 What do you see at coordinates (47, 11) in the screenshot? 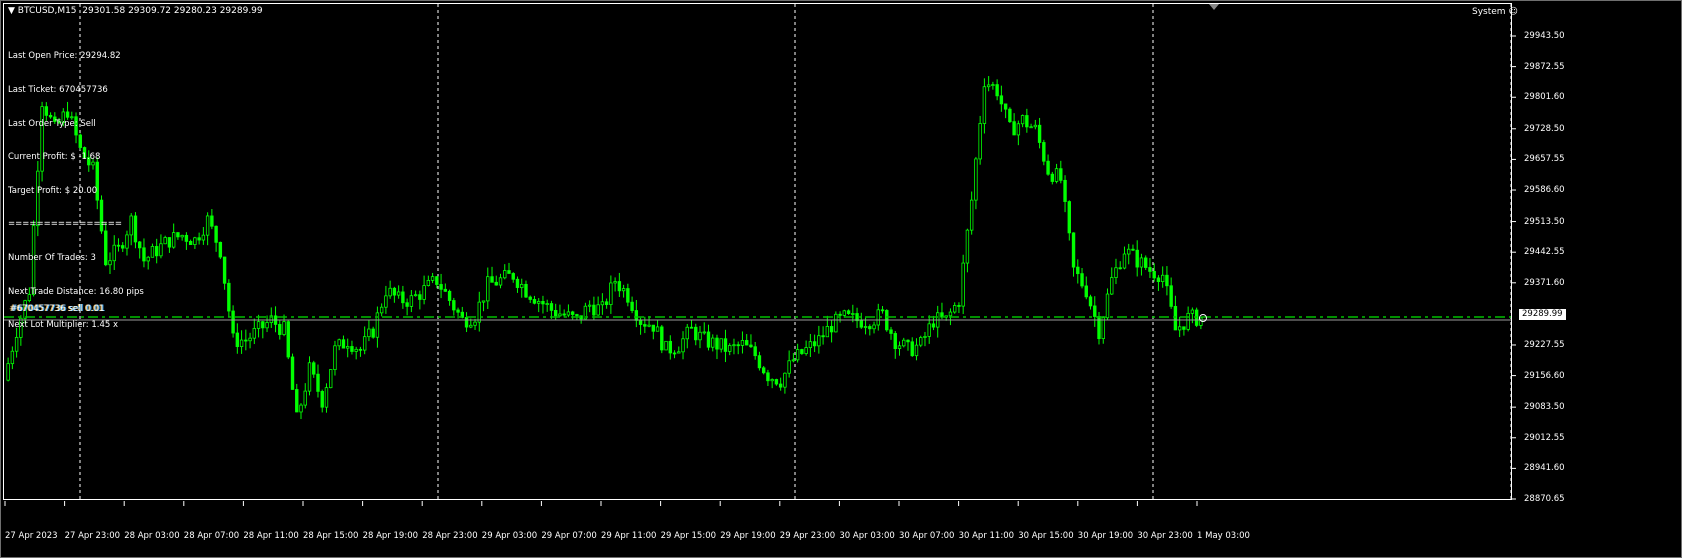
I see `symbol-label: BTCUSD,M15` at bounding box center [47, 11].